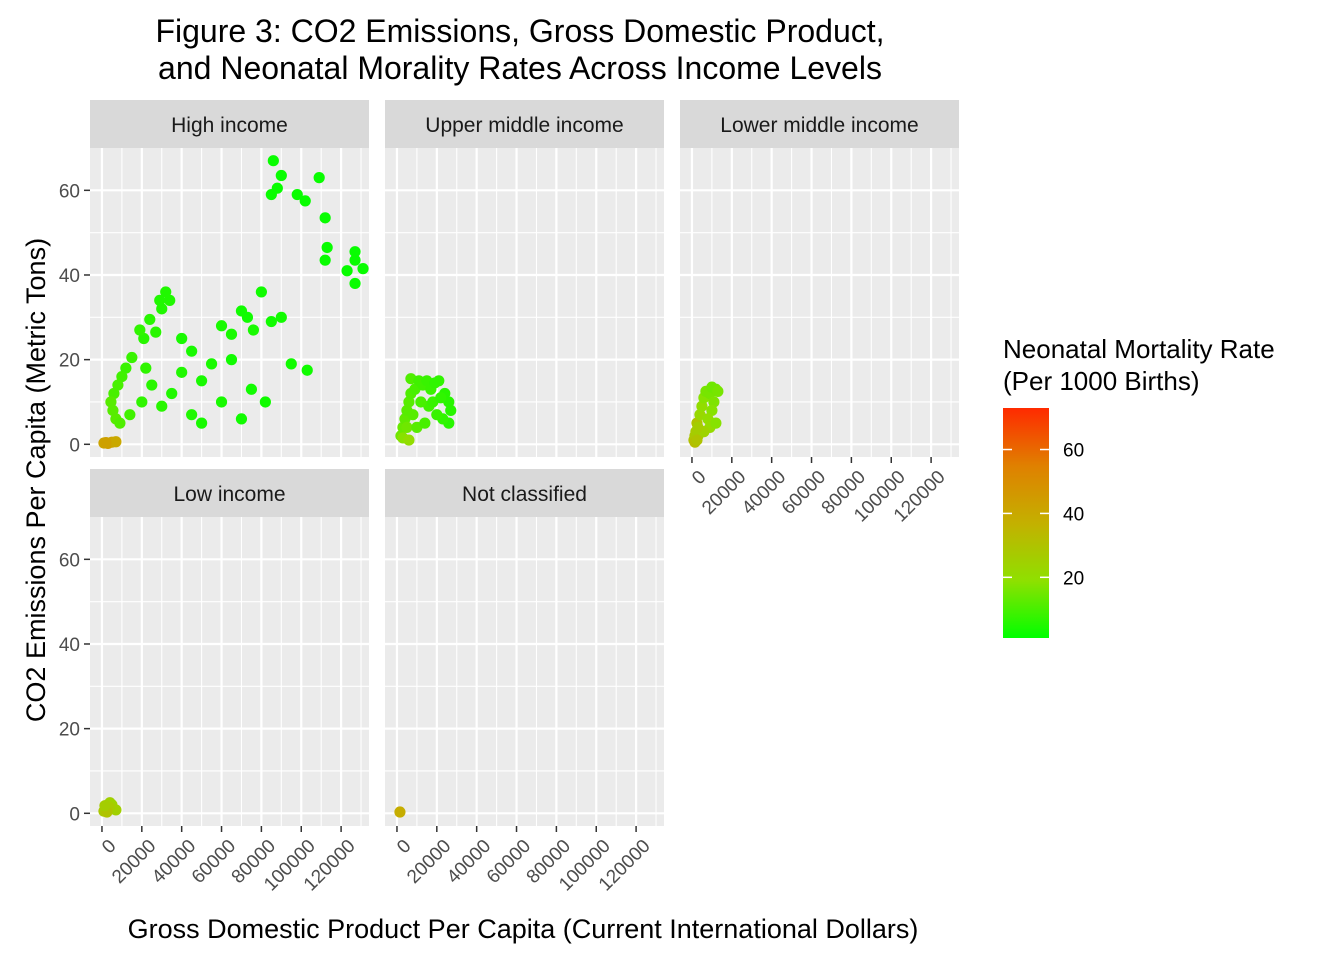 The height and width of the screenshot is (960, 1344). I want to click on facet-panel: Upper middle income, so click(524, 278).